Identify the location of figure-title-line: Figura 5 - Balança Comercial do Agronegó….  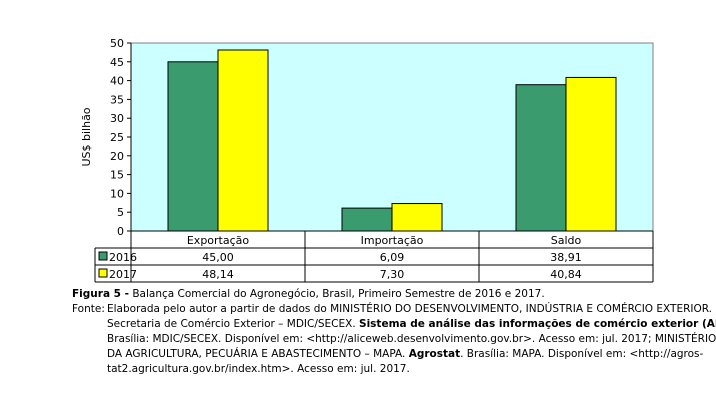
(382, 294).